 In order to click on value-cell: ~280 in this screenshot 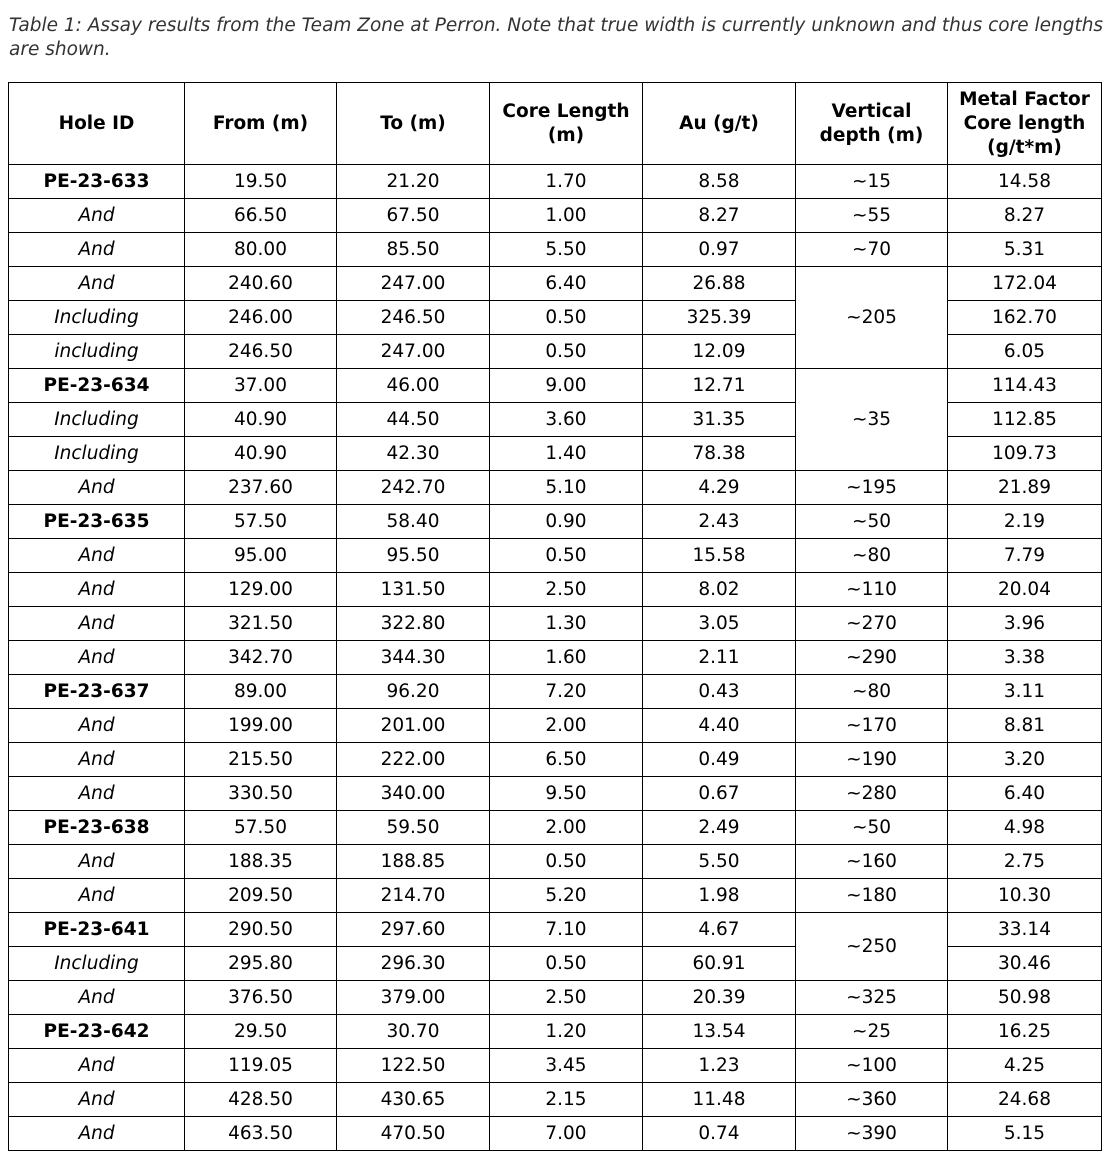, I will do `click(871, 793)`.